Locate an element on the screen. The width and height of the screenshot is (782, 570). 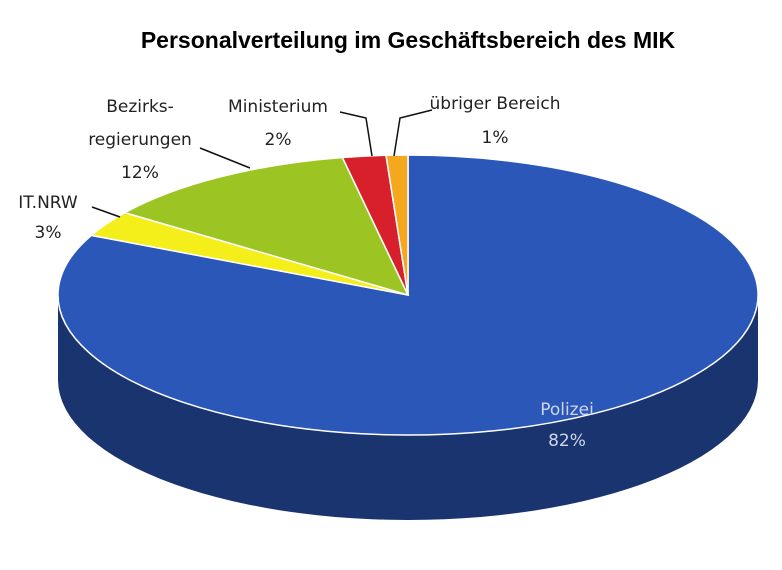
value-label: 82% is located at coordinates (567, 441).